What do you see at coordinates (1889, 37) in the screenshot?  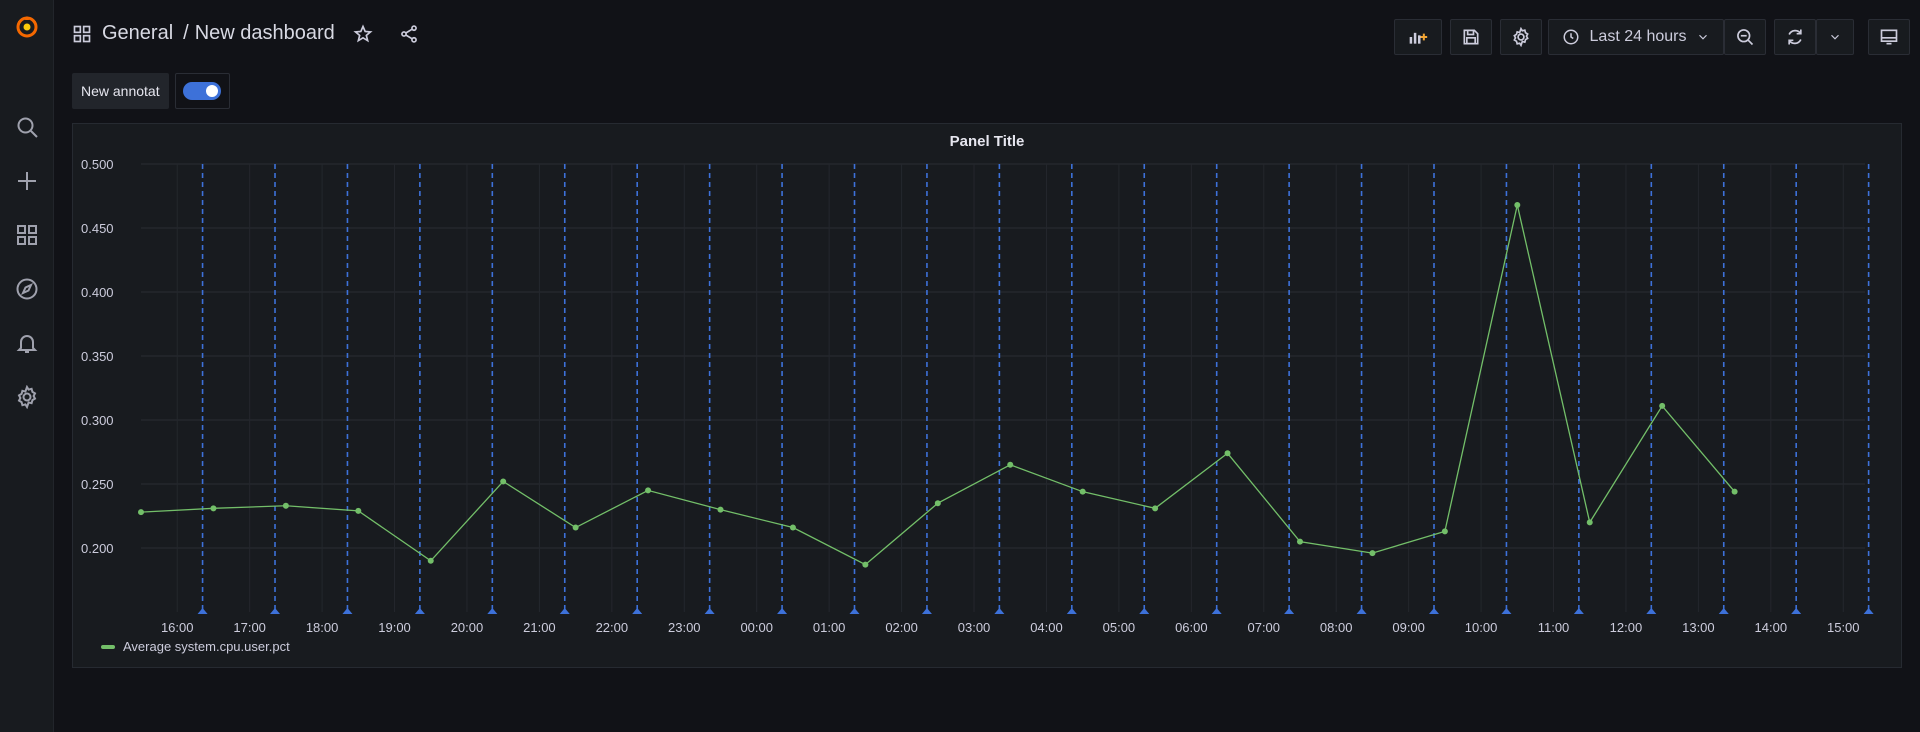 I see `tv-mode-button` at bounding box center [1889, 37].